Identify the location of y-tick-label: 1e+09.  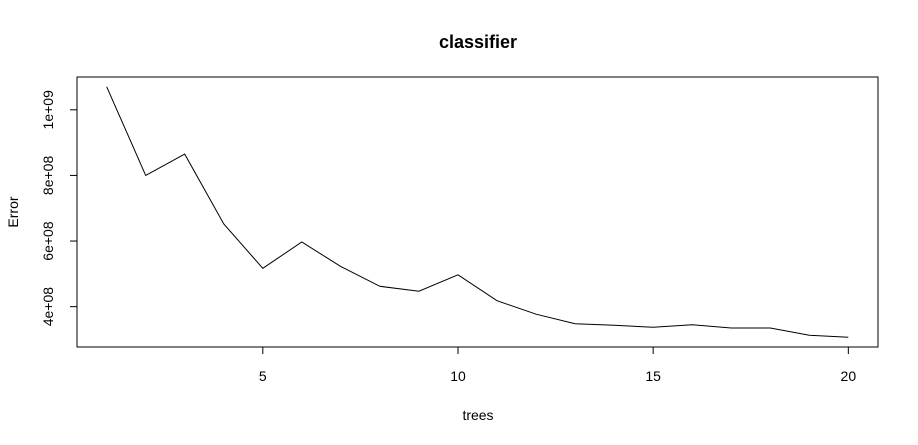
(48, 110).